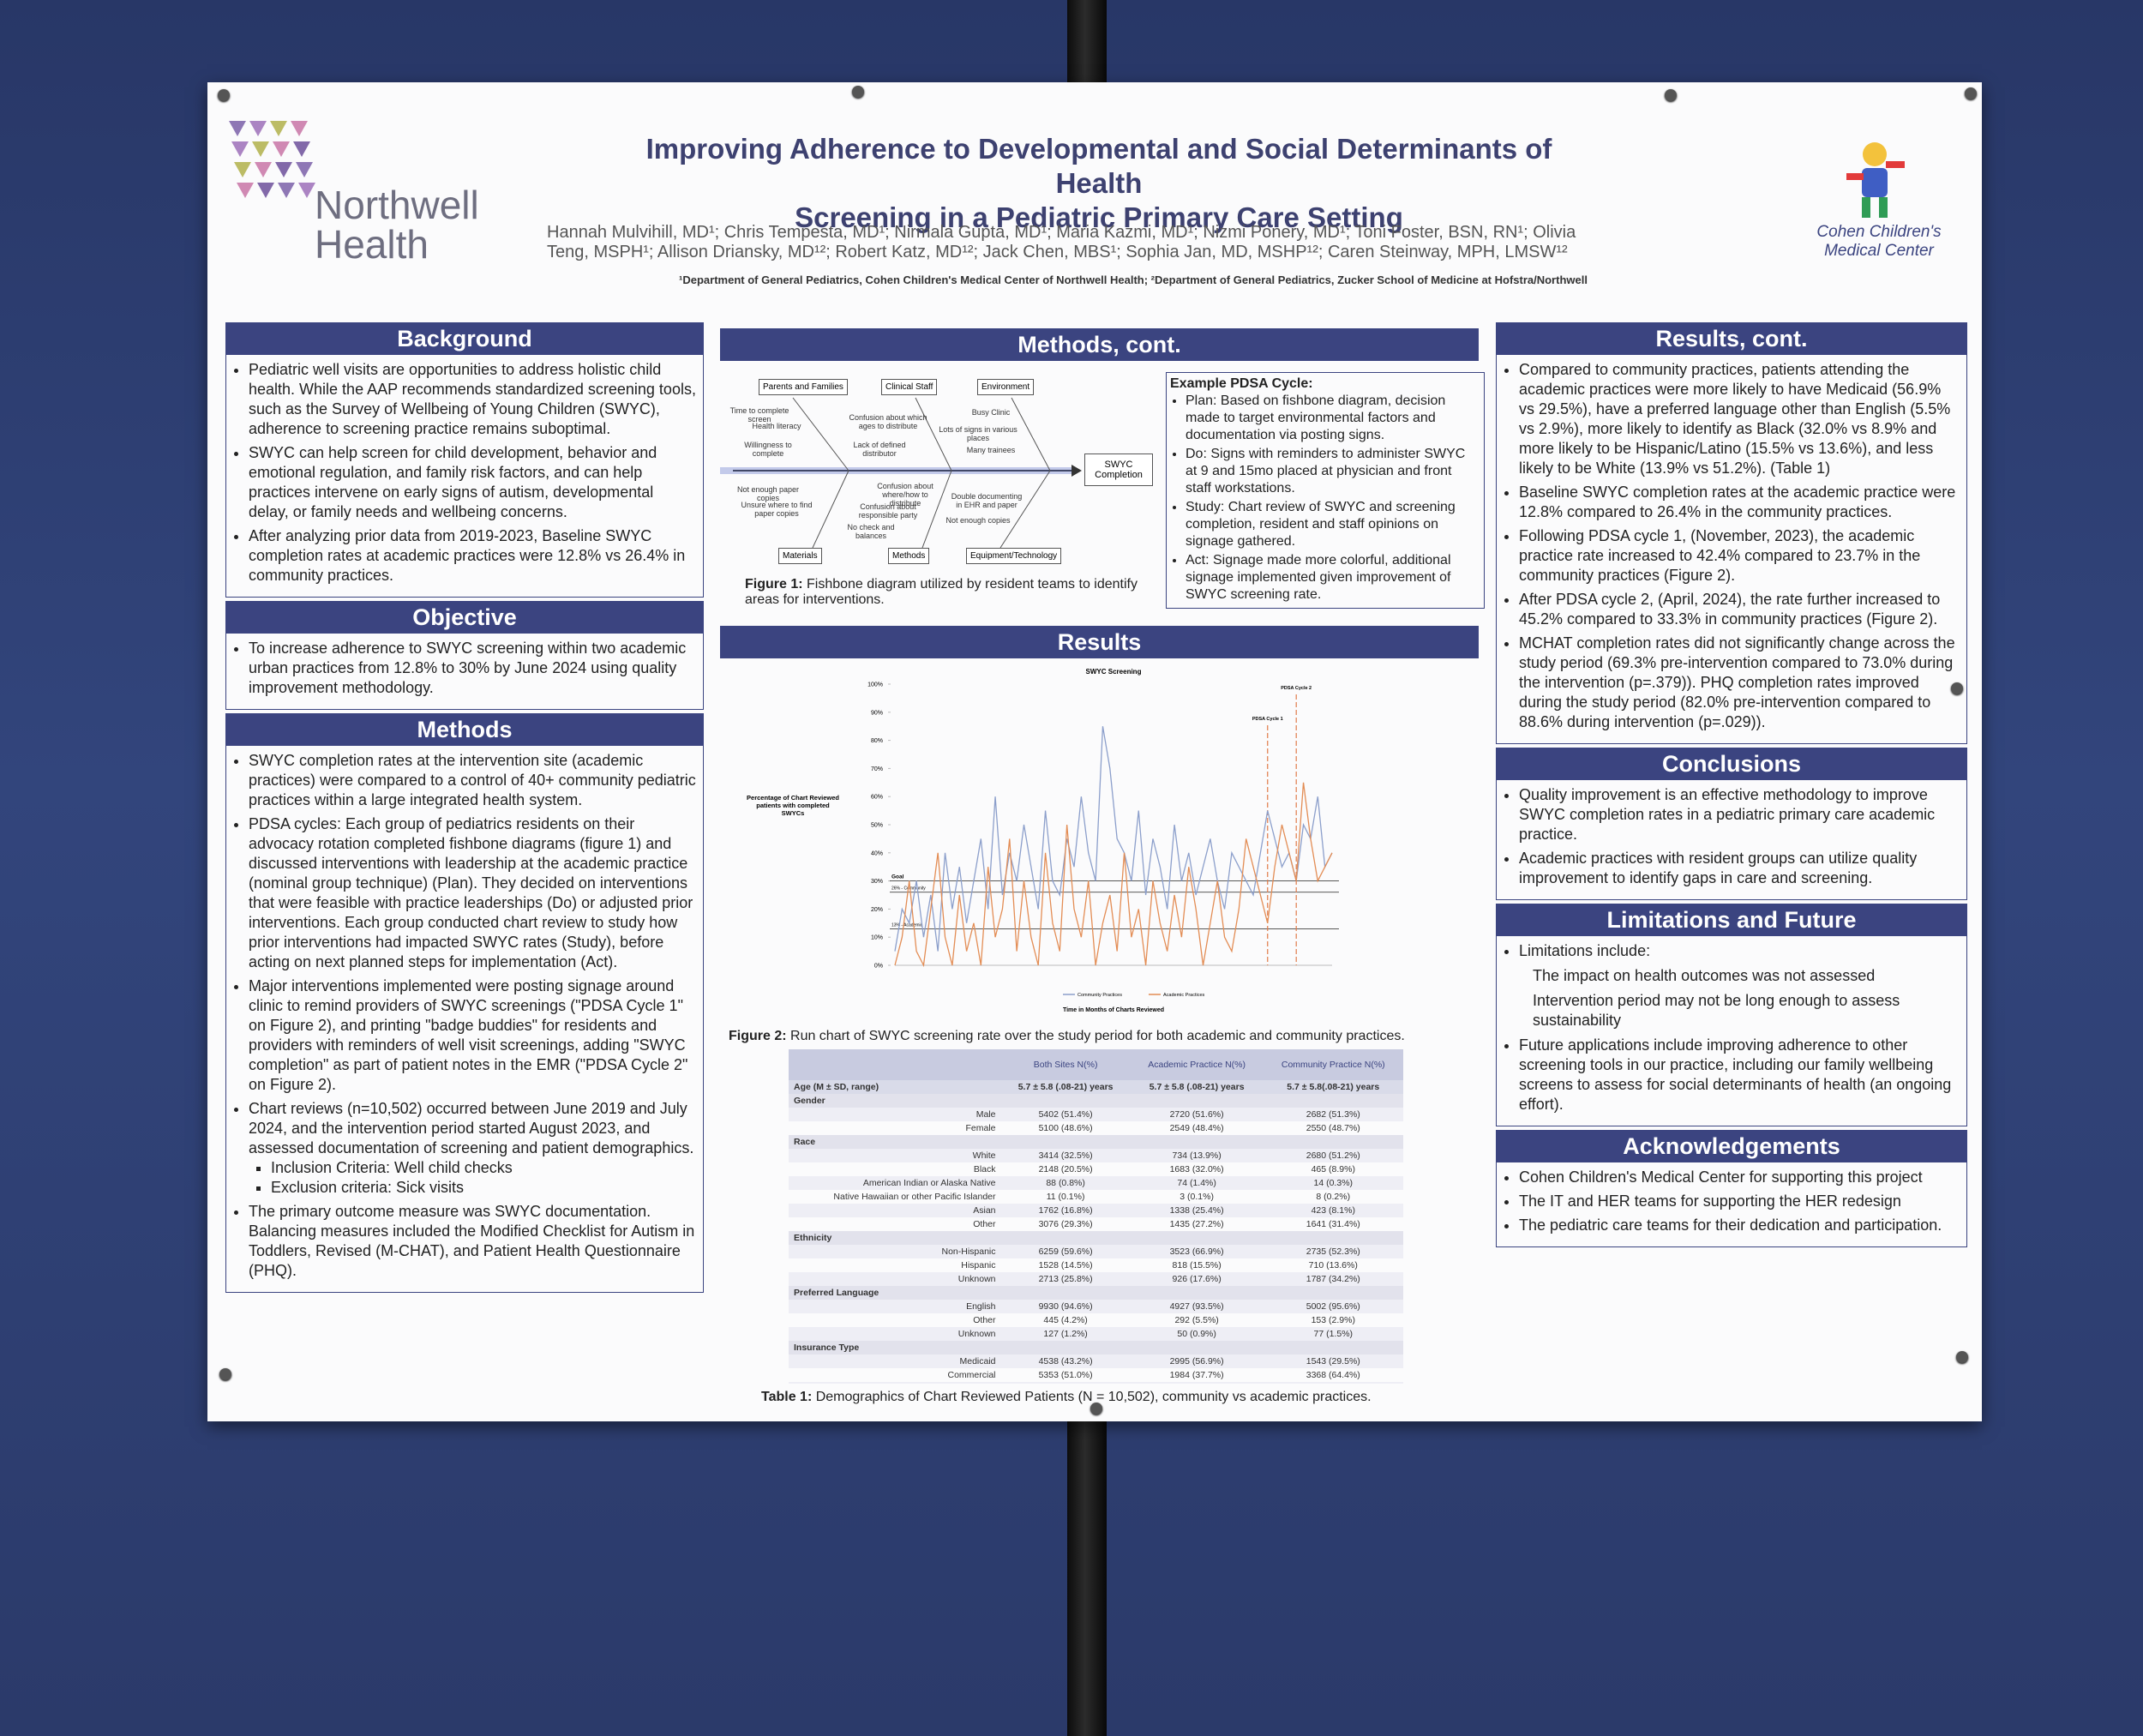 Image resolution: width=2143 pixels, height=1736 pixels. I want to click on cell: 127 (1.2%), so click(1065, 1334).